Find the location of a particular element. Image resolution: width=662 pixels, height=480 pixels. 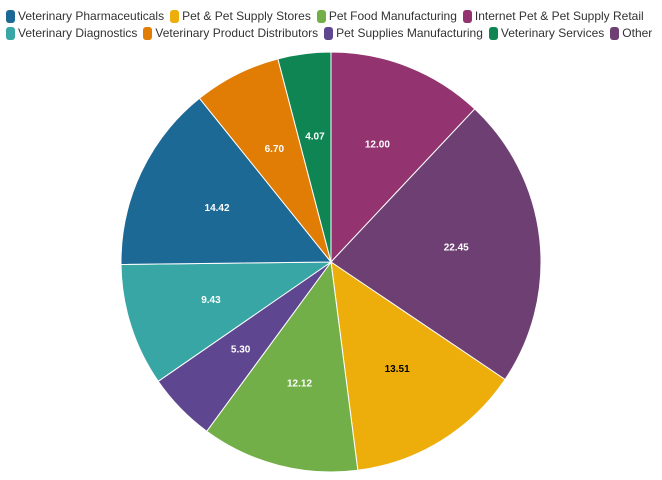

legend-label: Other is located at coordinates (637, 33).